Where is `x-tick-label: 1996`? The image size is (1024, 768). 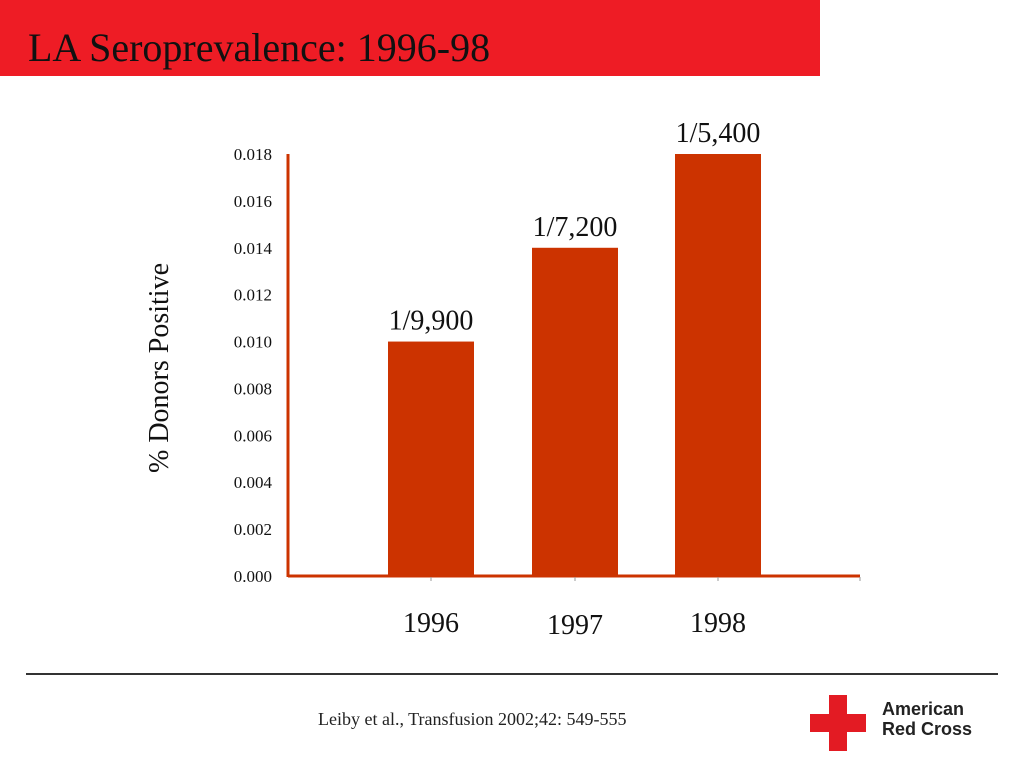
x-tick-label: 1996 is located at coordinates (431, 623).